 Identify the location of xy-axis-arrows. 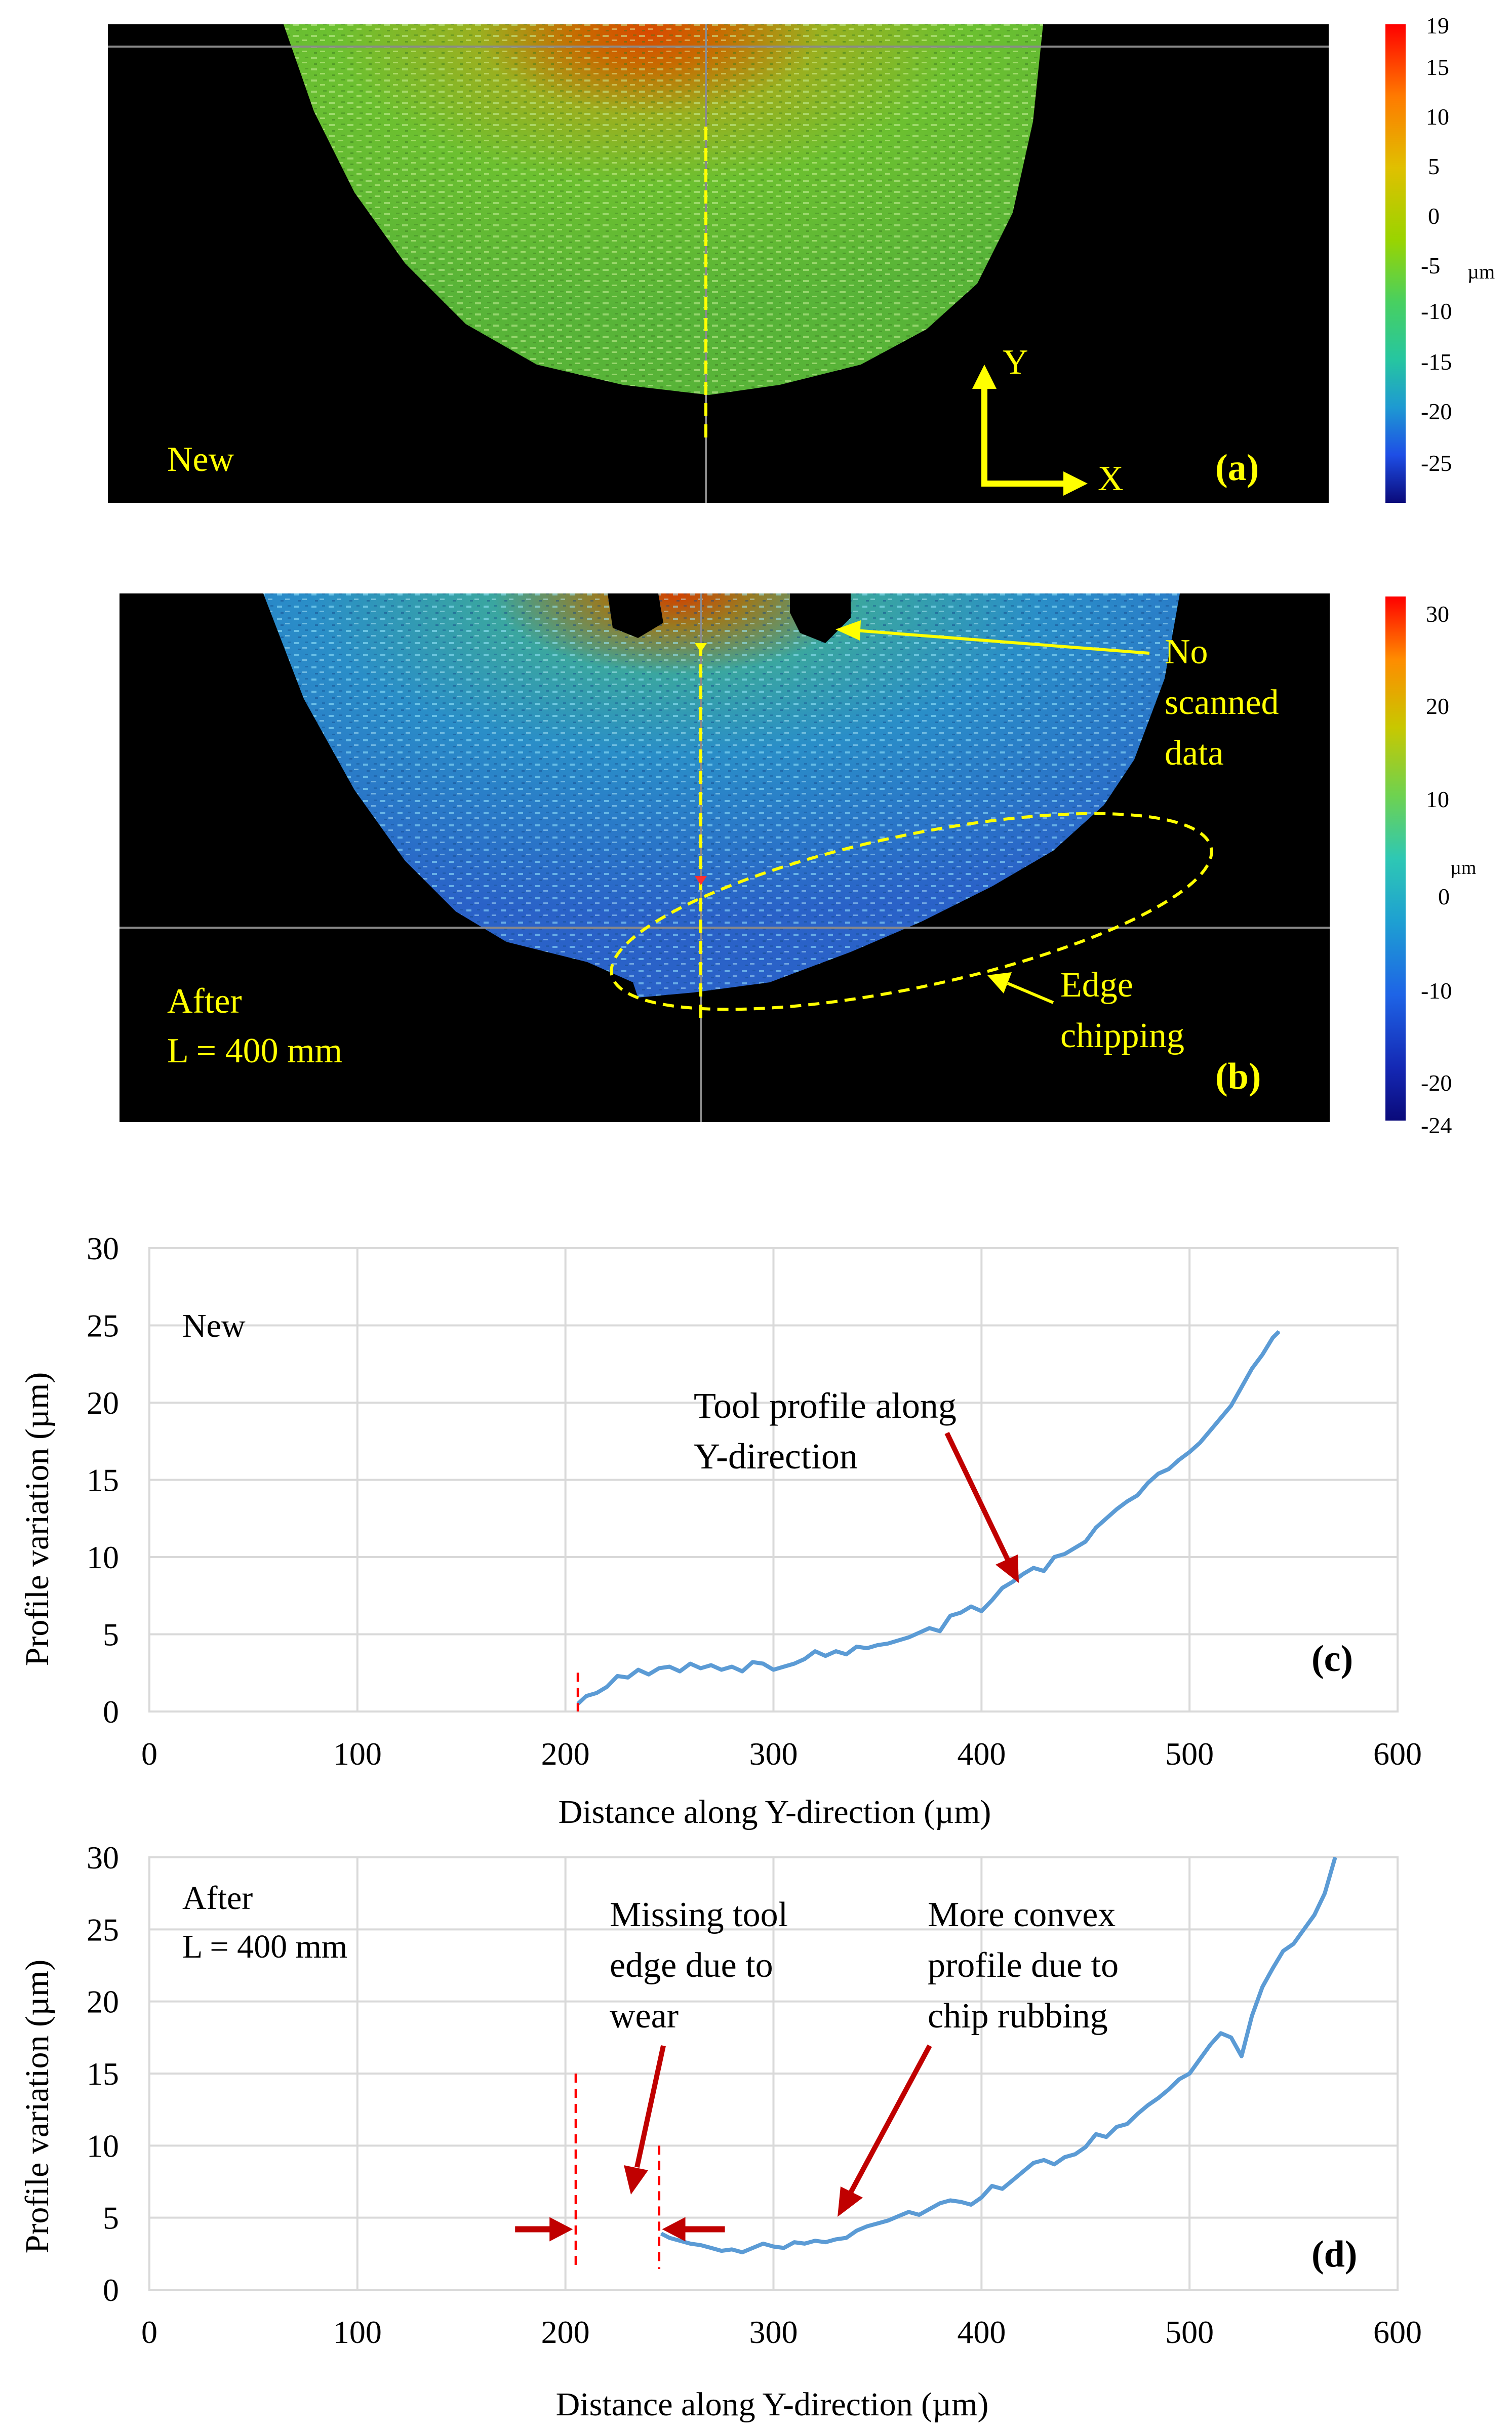
(1030, 430).